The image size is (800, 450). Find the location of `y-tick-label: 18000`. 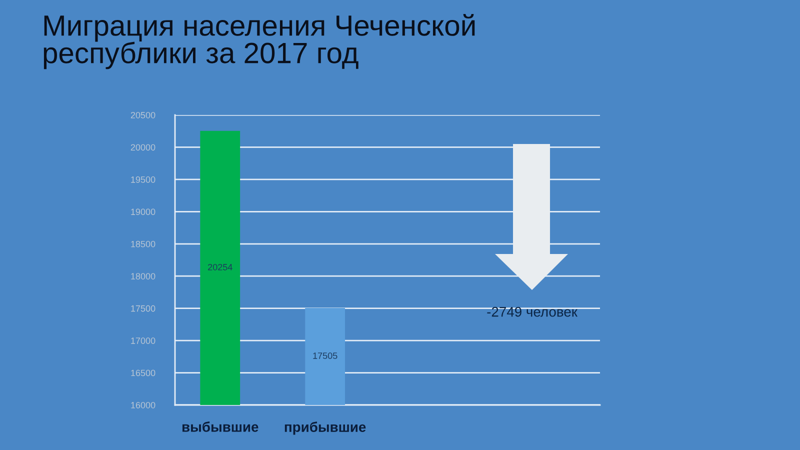

y-tick-label: 18000 is located at coordinates (143, 276).